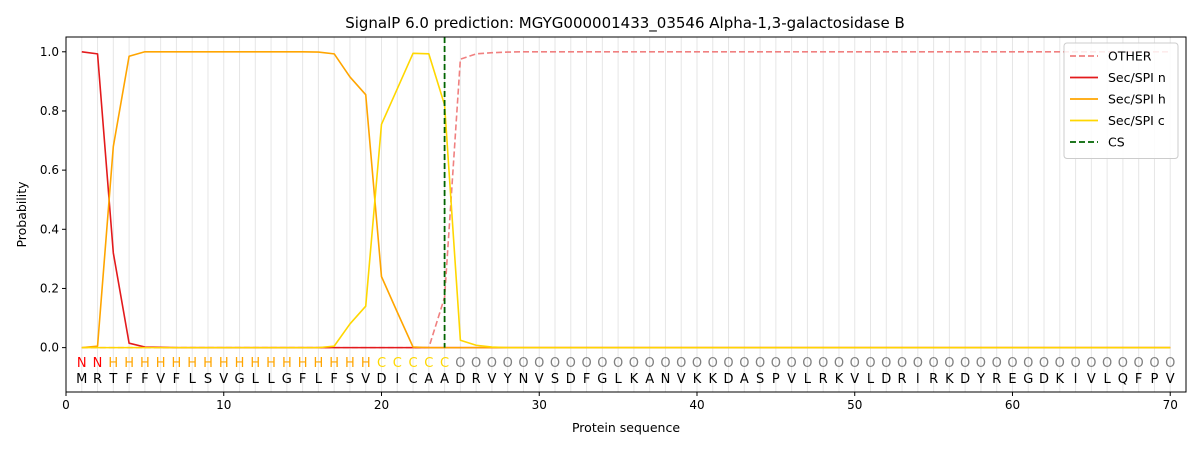  Describe the element at coordinates (854, 405) in the screenshot. I see `x-tick-label: 50` at that location.